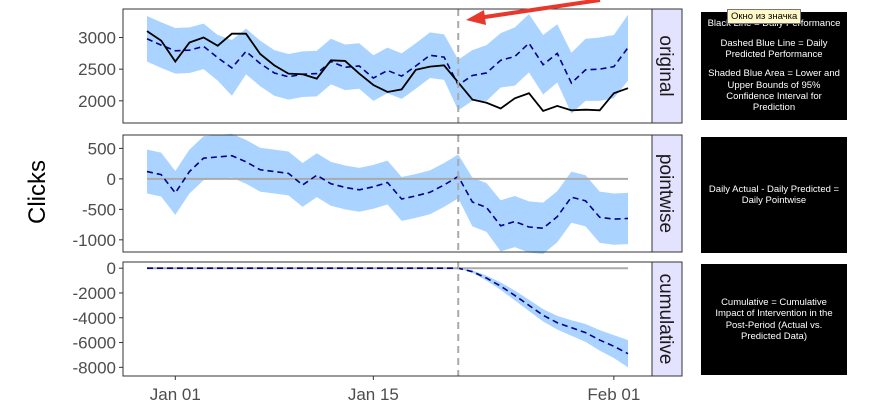 The width and height of the screenshot is (870, 400). What do you see at coordinates (99, 209) in the screenshot?
I see `y-tick-label: -500` at bounding box center [99, 209].